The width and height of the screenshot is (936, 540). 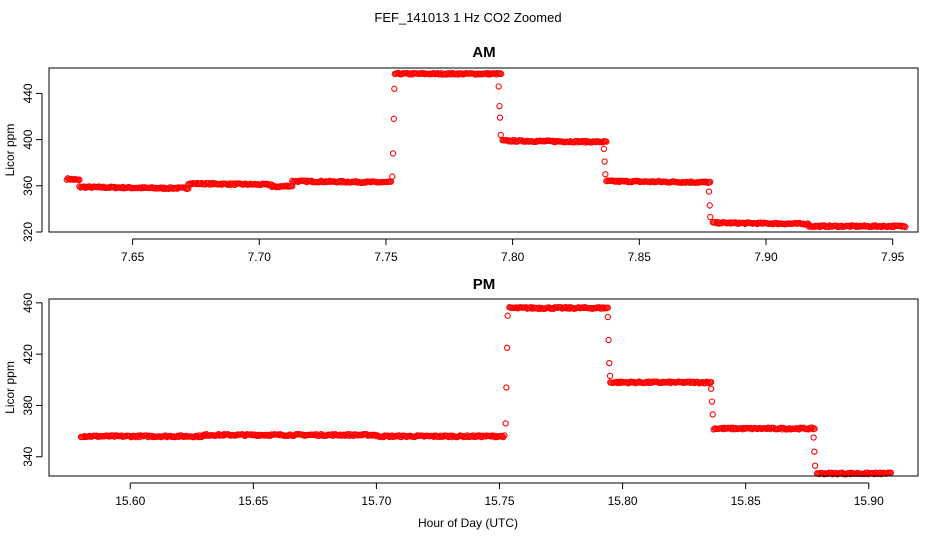 What do you see at coordinates (376, 501) in the screenshot?
I see `pm-x-tick-label: 15.70` at bounding box center [376, 501].